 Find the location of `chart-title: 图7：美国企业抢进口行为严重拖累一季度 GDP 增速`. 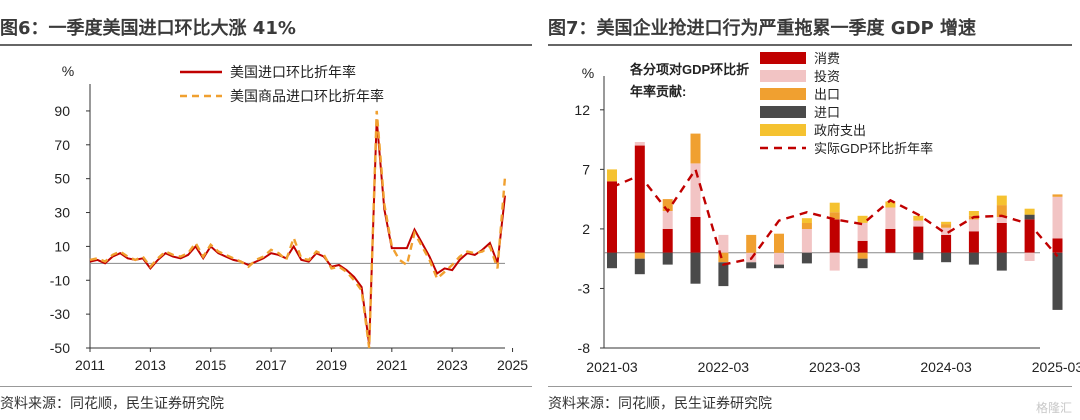

chart-title: 图7：美国企业抢进口行为严重拖累一季度 GDP 增速 is located at coordinates (762, 28).